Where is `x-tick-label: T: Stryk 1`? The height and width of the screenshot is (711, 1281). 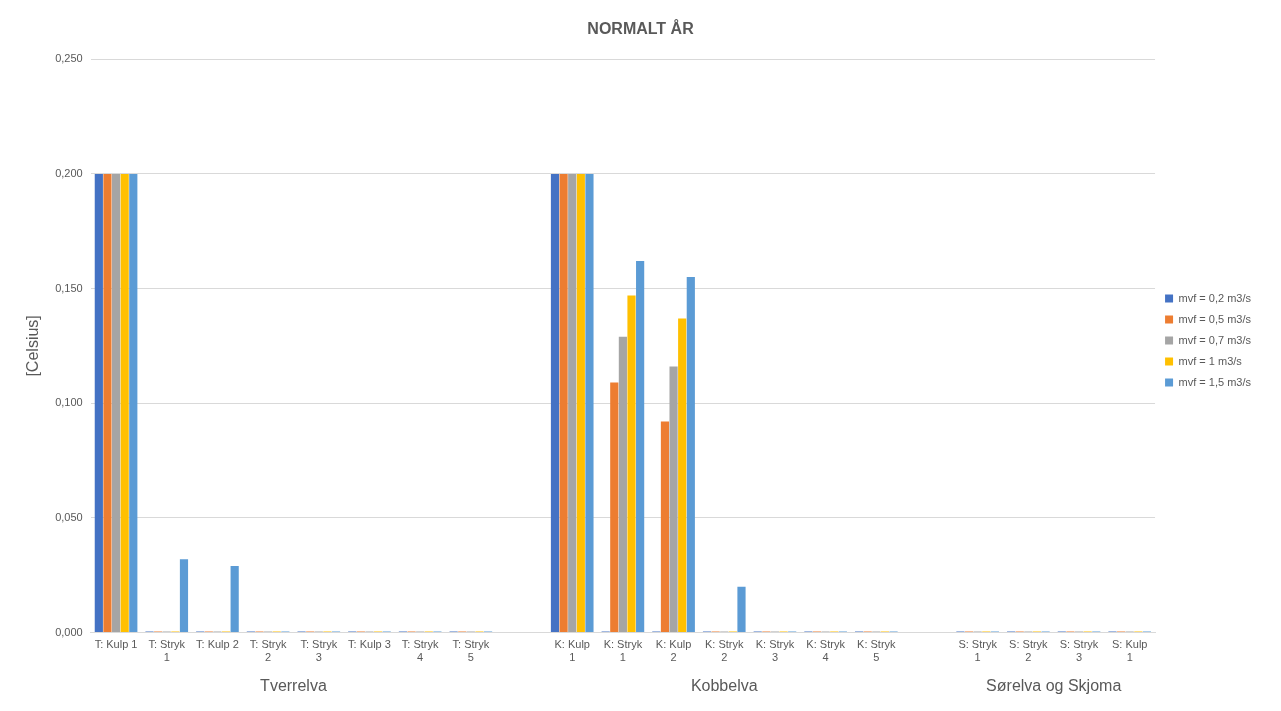
x-tick-label: T: Stryk 1 is located at coordinates (167, 651).